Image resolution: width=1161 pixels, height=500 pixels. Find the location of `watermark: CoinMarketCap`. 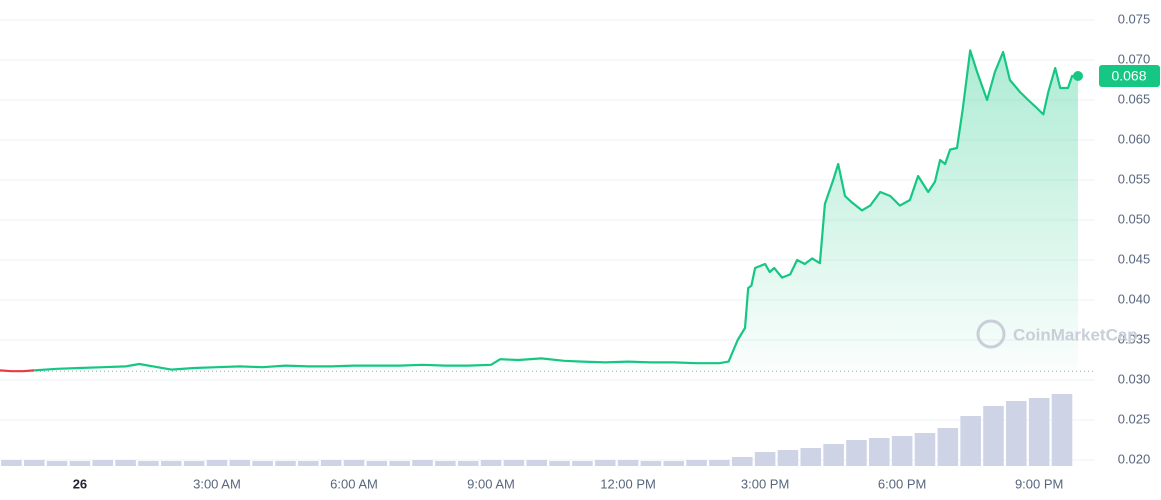

watermark: CoinMarketCap is located at coordinates (1057, 334).